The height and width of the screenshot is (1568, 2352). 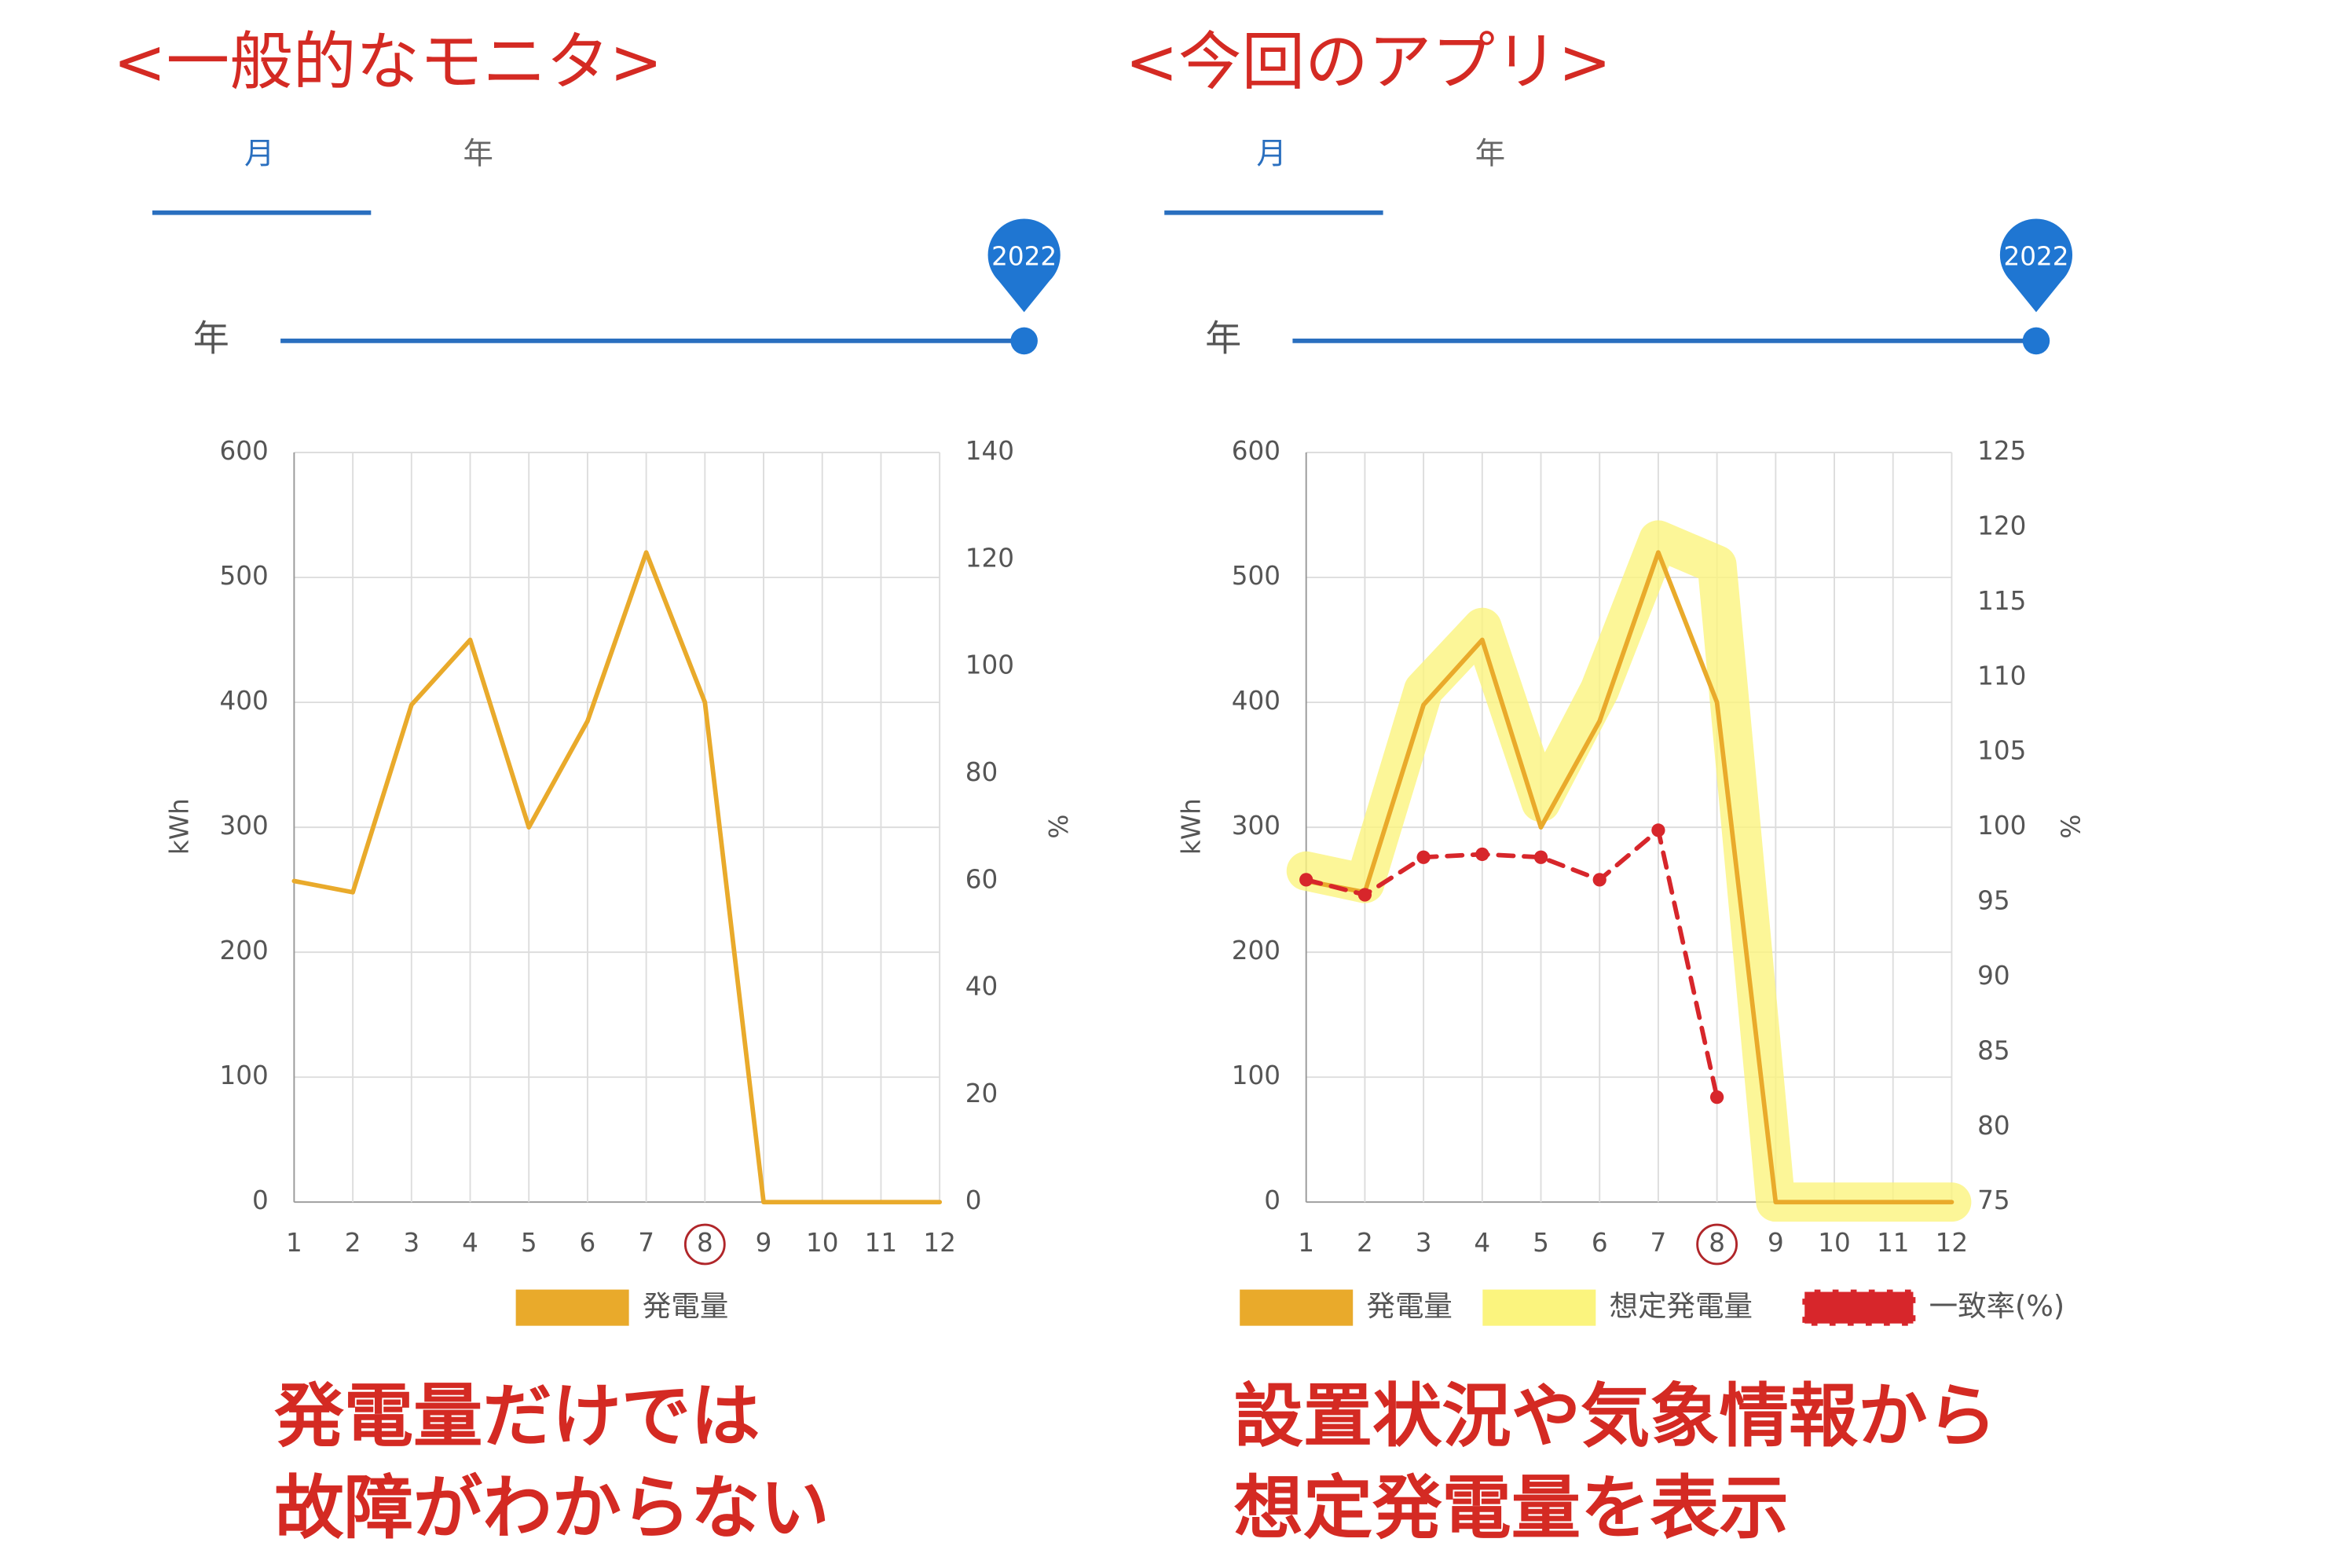 What do you see at coordinates (1994, 901) in the screenshot?
I see `y2-tick-label: 95` at bounding box center [1994, 901].